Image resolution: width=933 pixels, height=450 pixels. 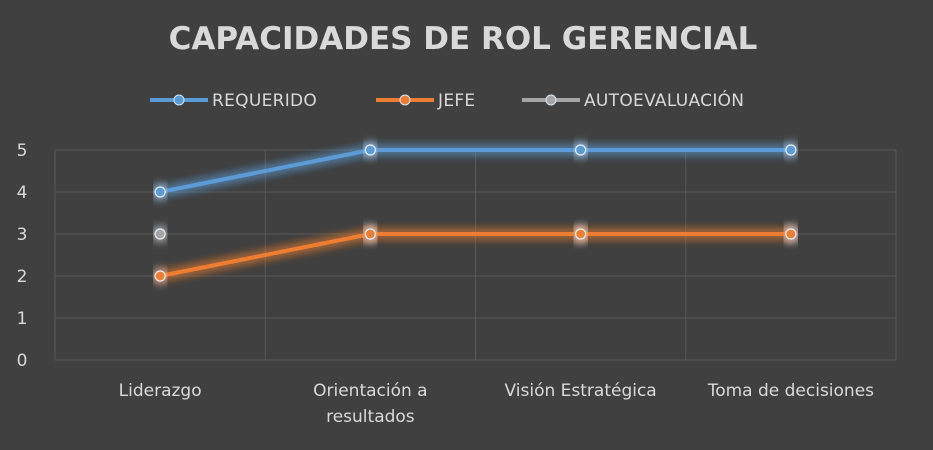 I want to click on x-tick-label: Visión Estratégica, so click(x=581, y=391).